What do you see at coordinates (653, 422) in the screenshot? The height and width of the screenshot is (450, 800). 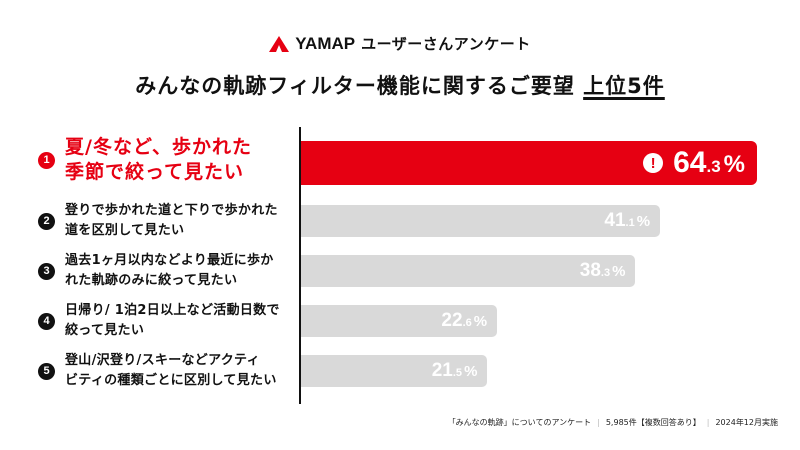 I see `footer-respondents: 5,985件【複数回答あり】` at bounding box center [653, 422].